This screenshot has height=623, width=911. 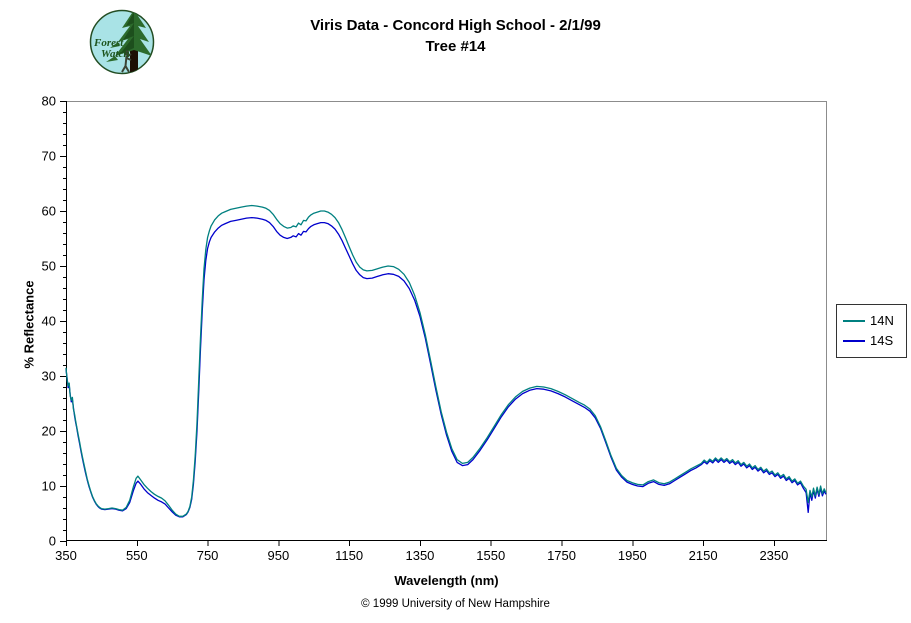 I want to click on y-tick-label: 50, so click(x=49, y=266).